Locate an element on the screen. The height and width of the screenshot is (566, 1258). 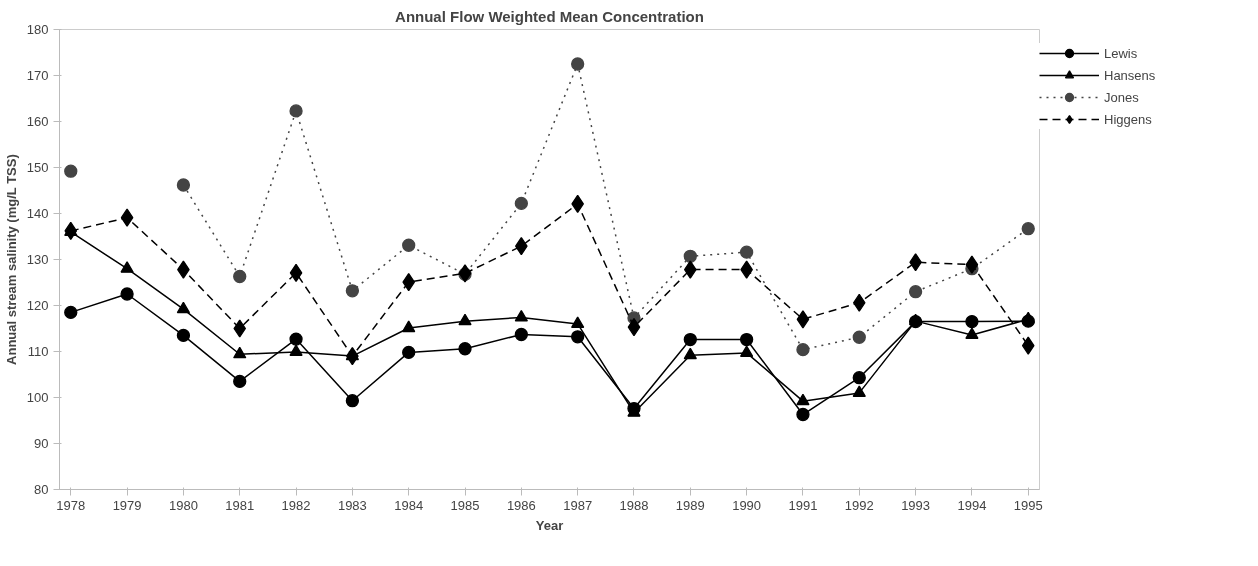
legend-label: Hansens is located at coordinates (1130, 75).